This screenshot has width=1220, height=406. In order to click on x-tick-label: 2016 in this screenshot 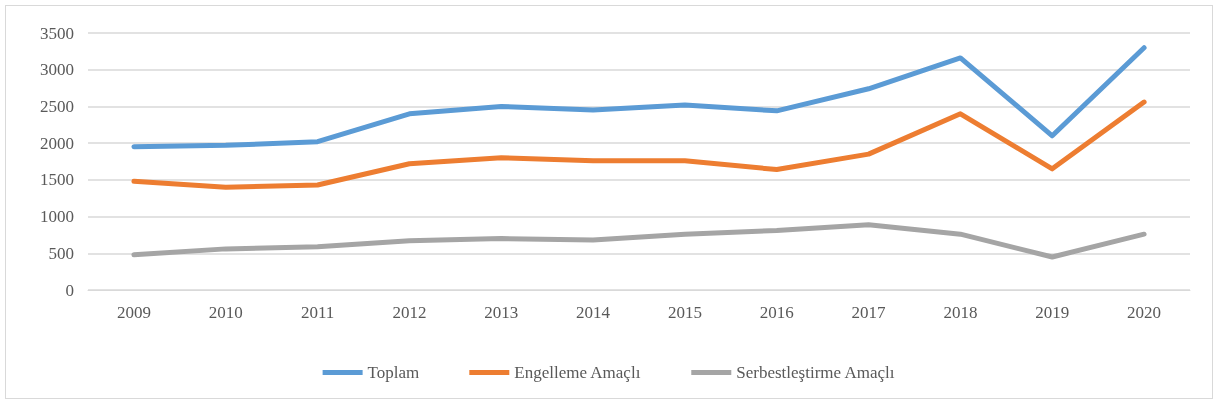, I will do `click(776, 312)`.